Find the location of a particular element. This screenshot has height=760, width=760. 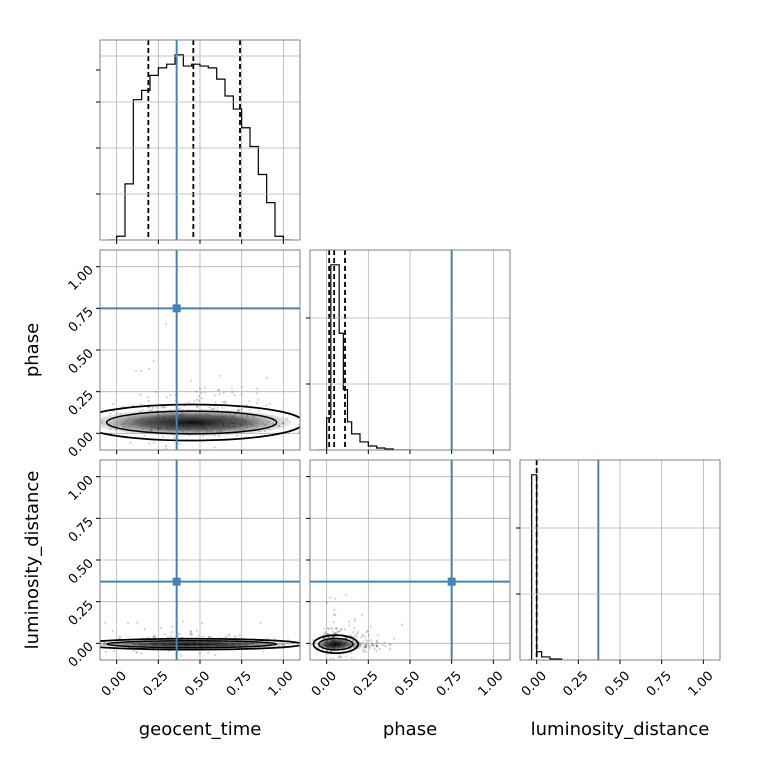

panel-luminosity_distance-vs-geocent_time is located at coordinates (190, 561).